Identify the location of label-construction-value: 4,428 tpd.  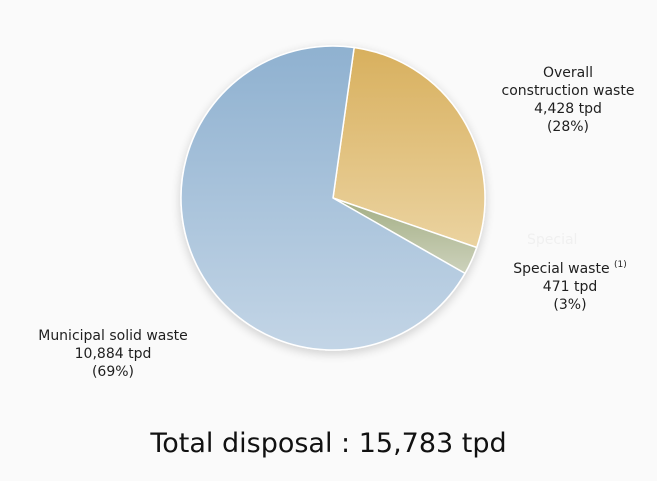
(568, 109).